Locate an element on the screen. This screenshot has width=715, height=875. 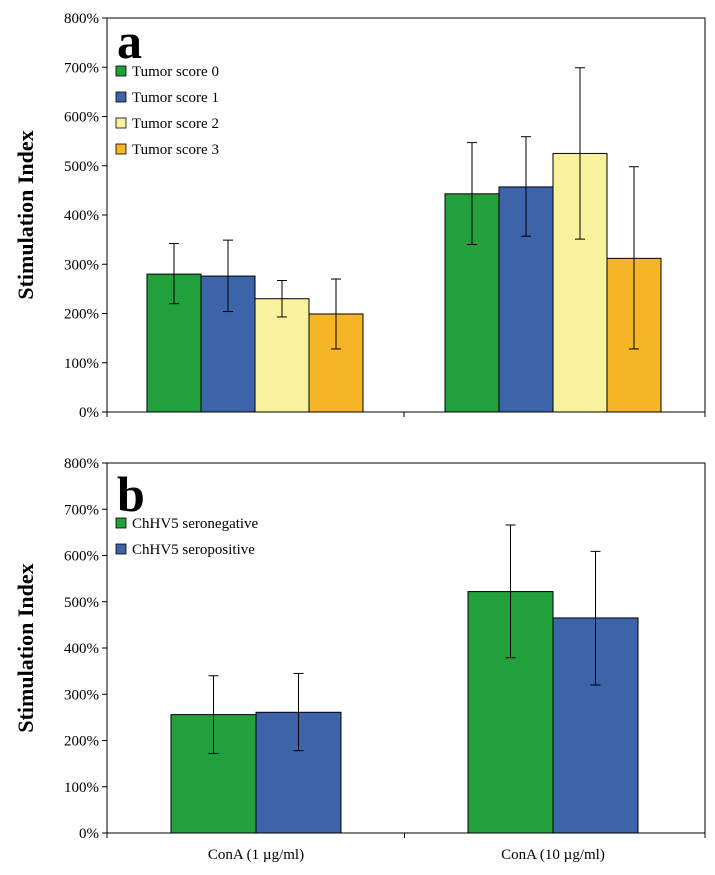
panel-a-legend-label: Tumor score 2 is located at coordinates (175, 124).